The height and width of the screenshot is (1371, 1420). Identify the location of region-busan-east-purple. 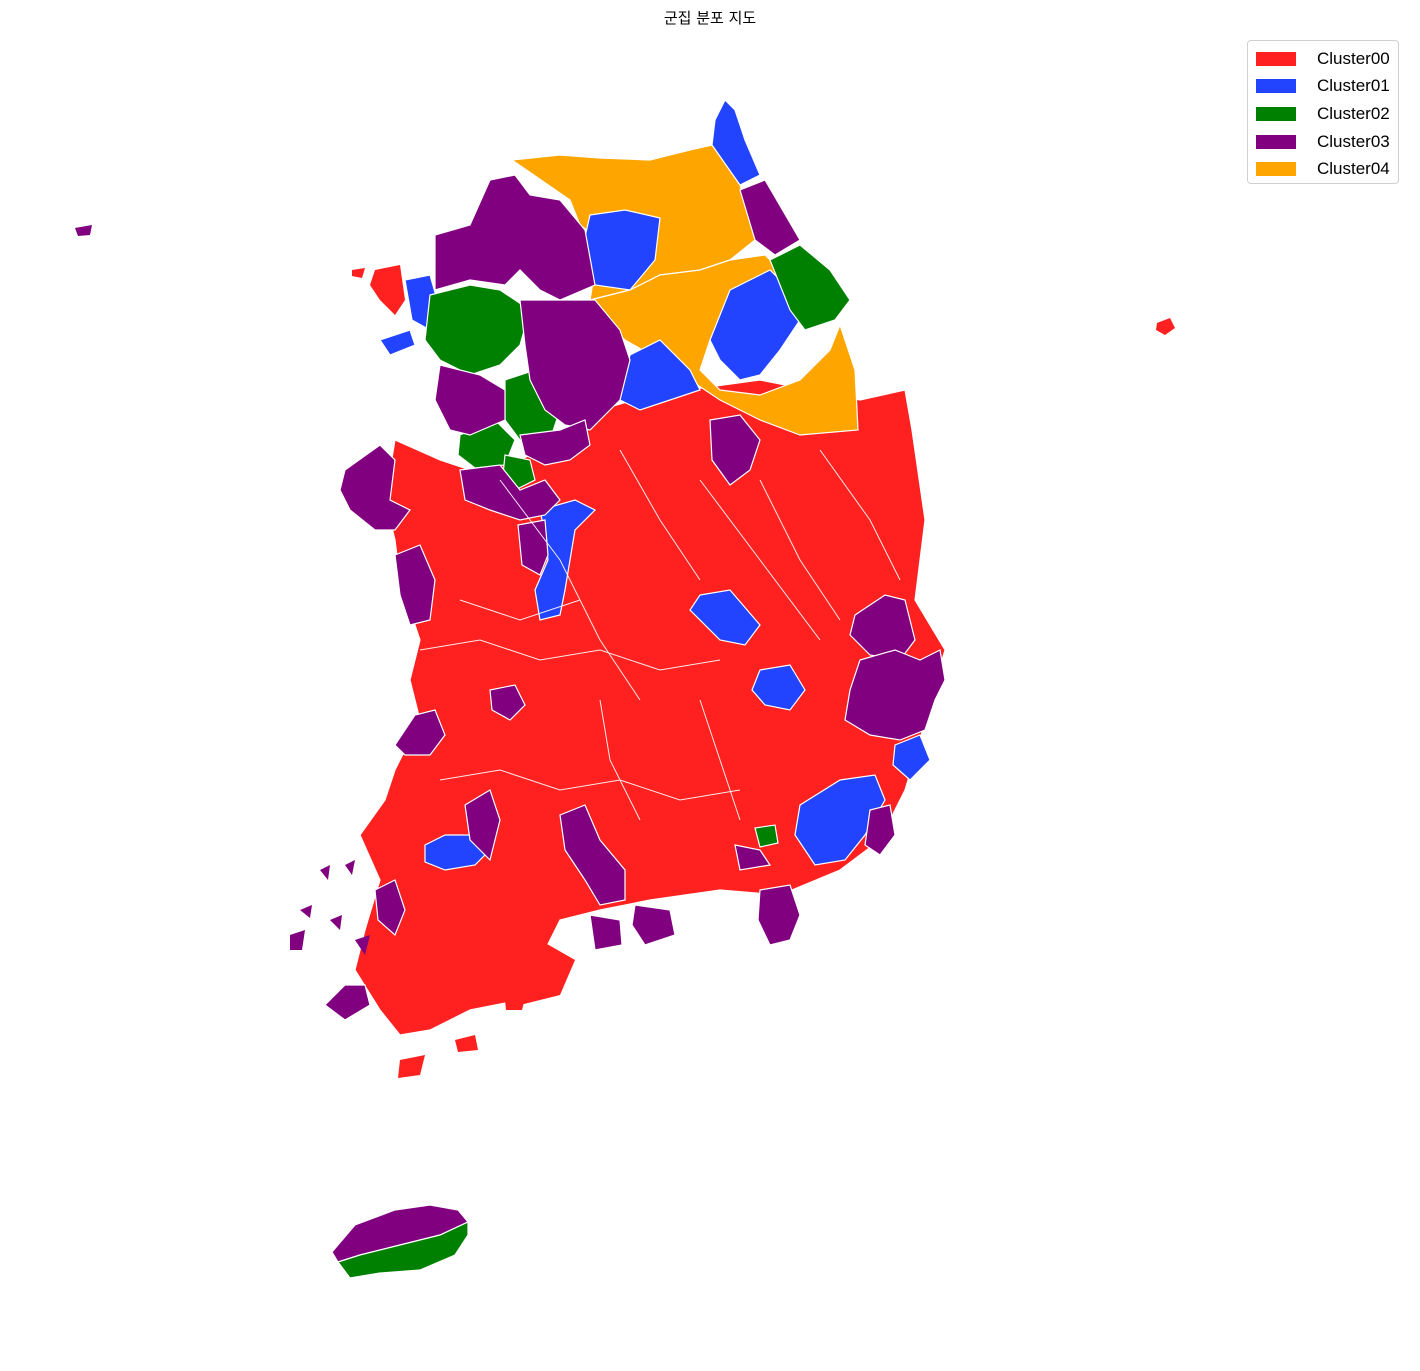
(880, 830).